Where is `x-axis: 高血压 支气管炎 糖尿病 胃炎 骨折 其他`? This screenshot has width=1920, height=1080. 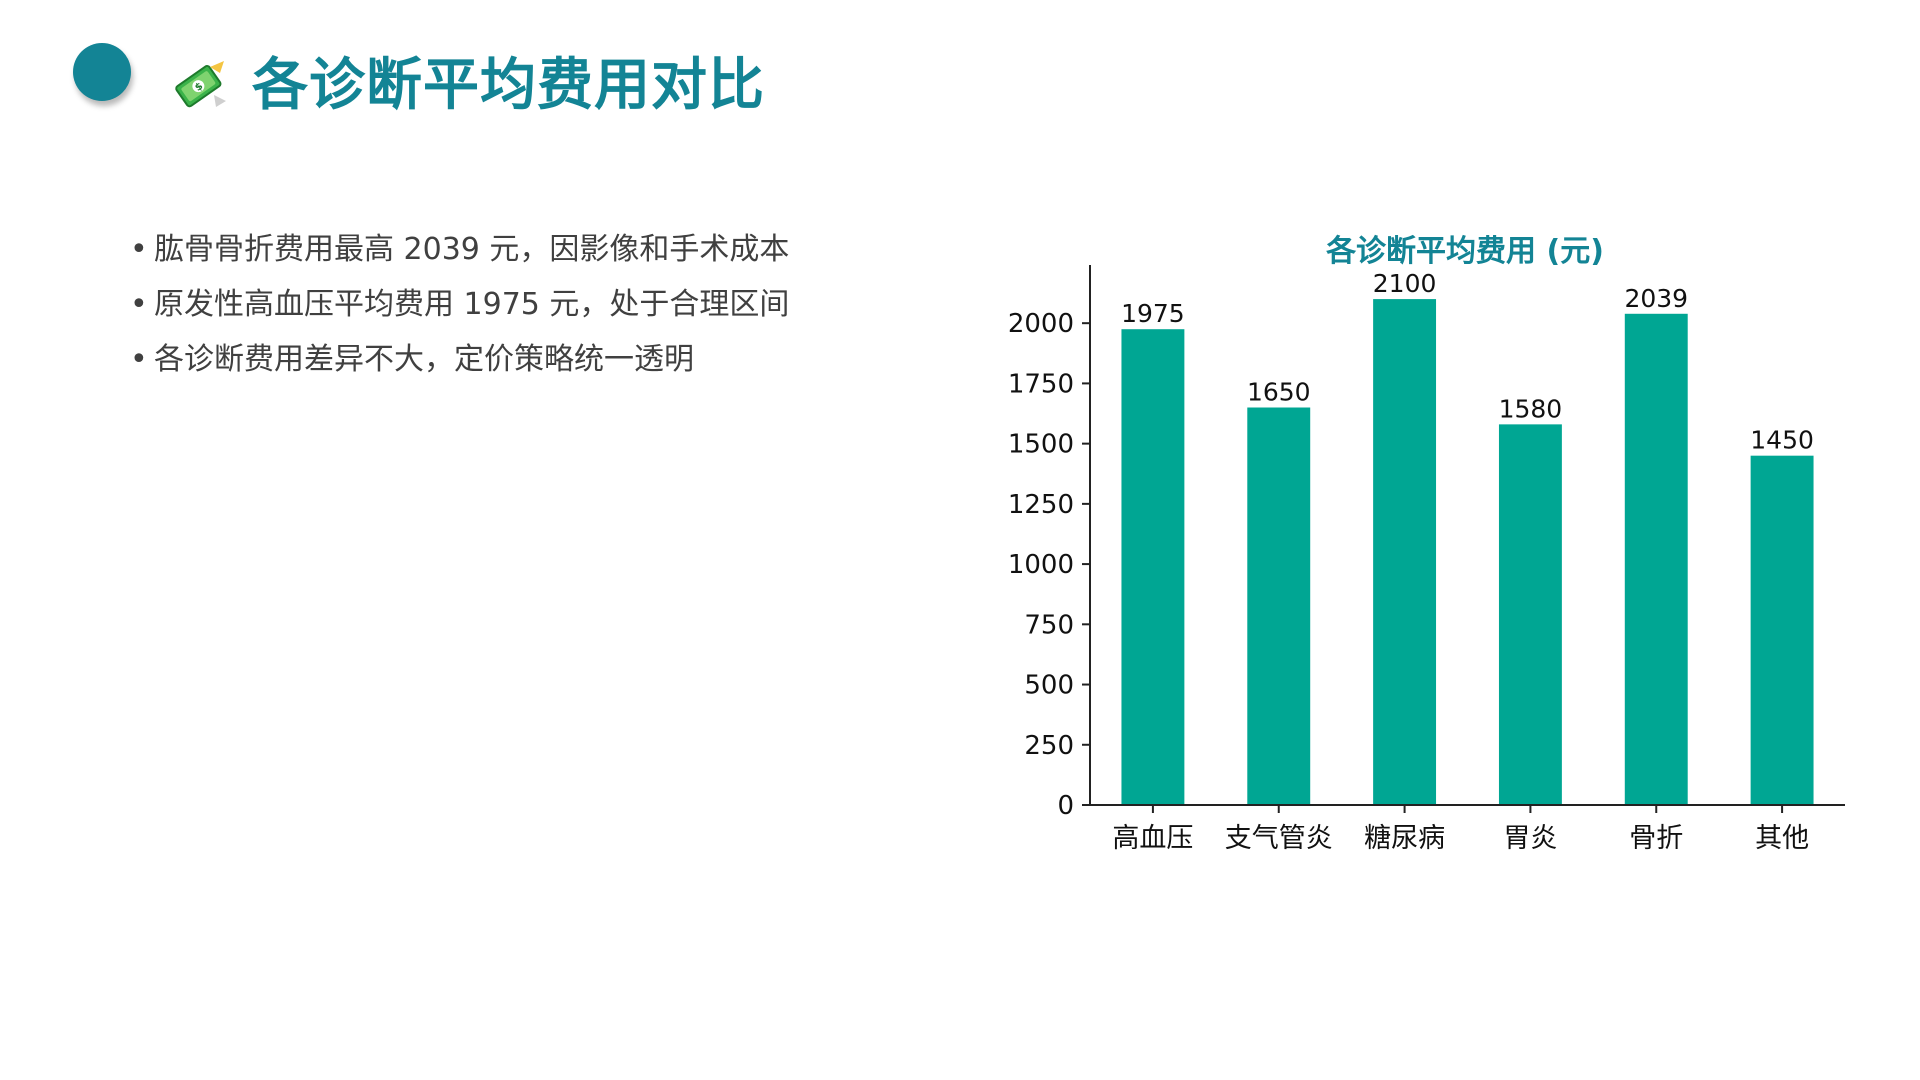
x-axis: 高血压 支气管炎 糖尿病 胃炎 骨折 其他 is located at coordinates (1467, 829).